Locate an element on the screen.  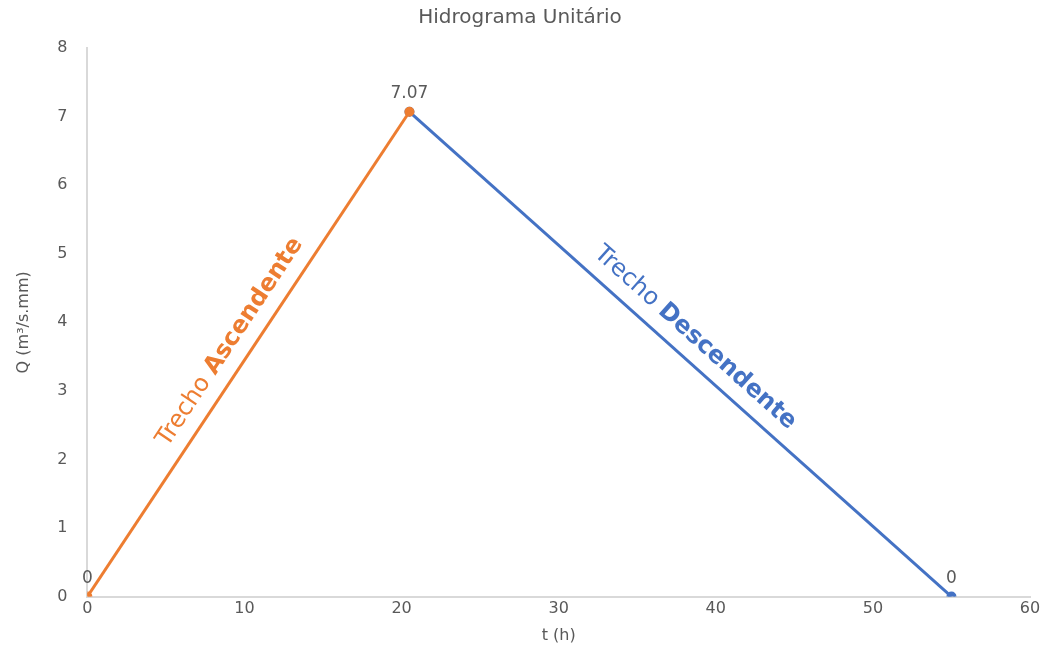
x-tick-label: 30 is located at coordinates (558, 608).